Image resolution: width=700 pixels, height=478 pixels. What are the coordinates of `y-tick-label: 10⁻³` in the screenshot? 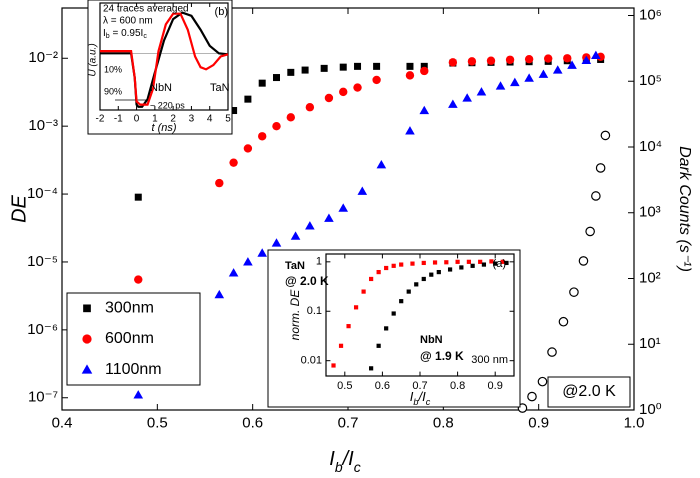 It's located at (43, 125).